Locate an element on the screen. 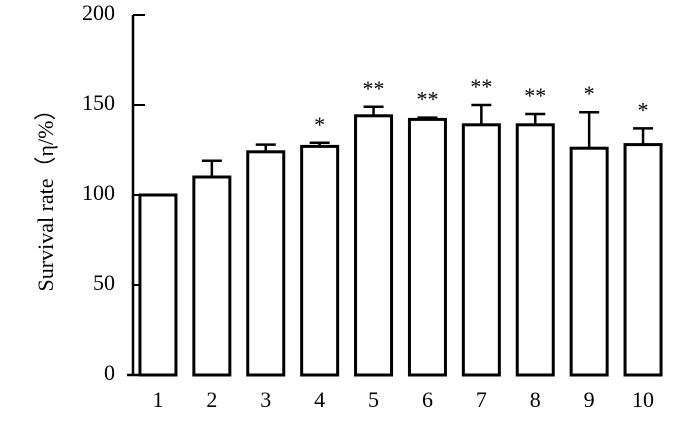 This screenshot has width=700, height=429. y-tick-label: 0 is located at coordinates (109, 372).